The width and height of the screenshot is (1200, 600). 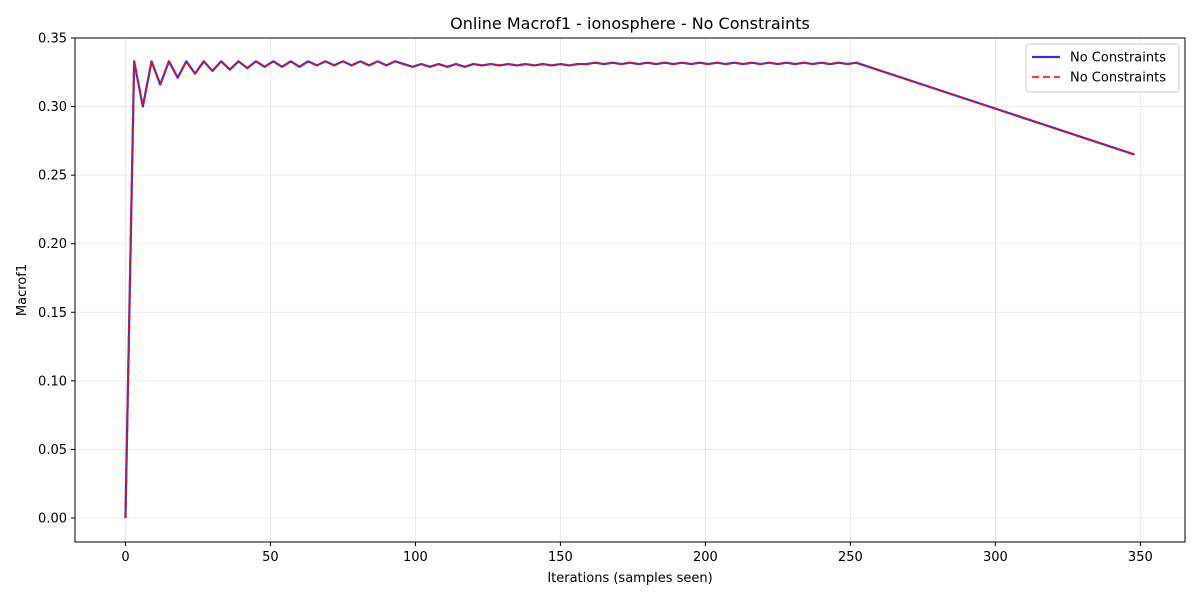 I want to click on x-tick-label: 0, so click(x=125, y=557).